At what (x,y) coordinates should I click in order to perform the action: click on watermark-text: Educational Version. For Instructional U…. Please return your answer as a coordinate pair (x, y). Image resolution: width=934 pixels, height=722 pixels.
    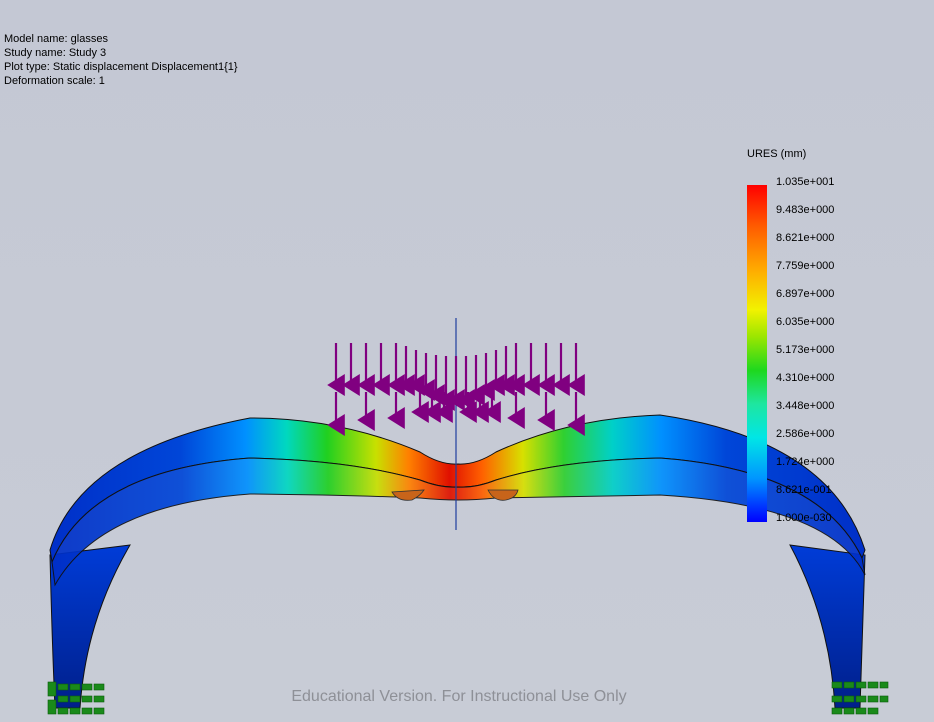
    Looking at the image, I should click on (459, 696).